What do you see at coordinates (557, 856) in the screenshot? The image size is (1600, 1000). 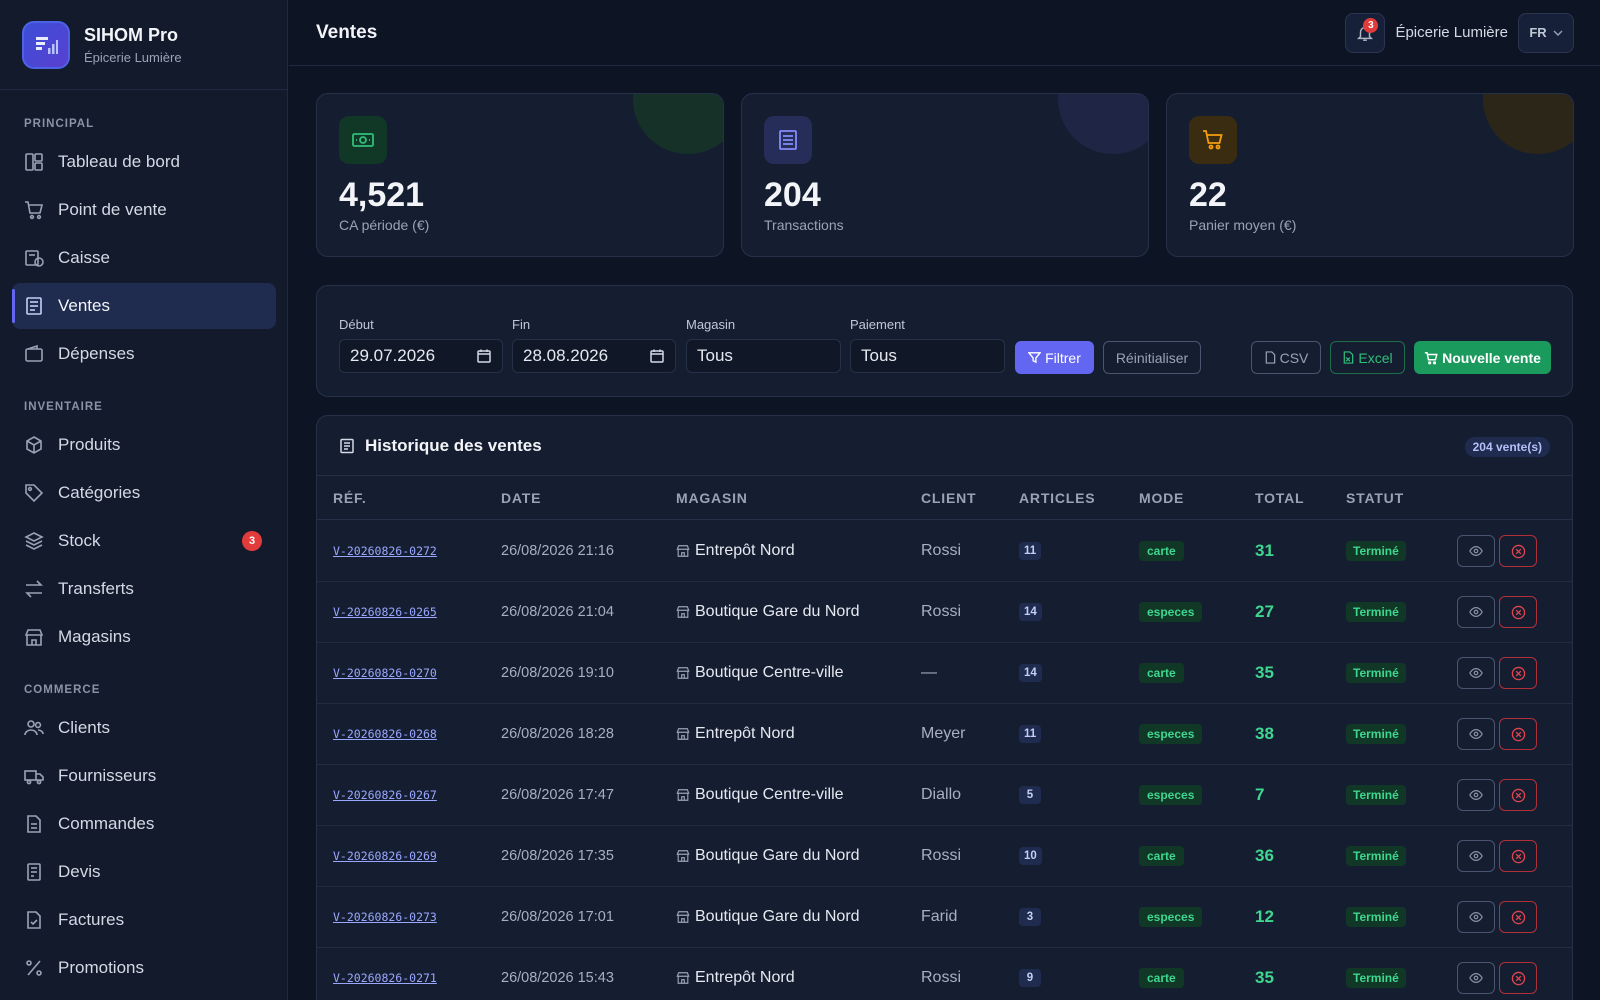 I see `sale-date: 26/08/2026 17:35` at bounding box center [557, 856].